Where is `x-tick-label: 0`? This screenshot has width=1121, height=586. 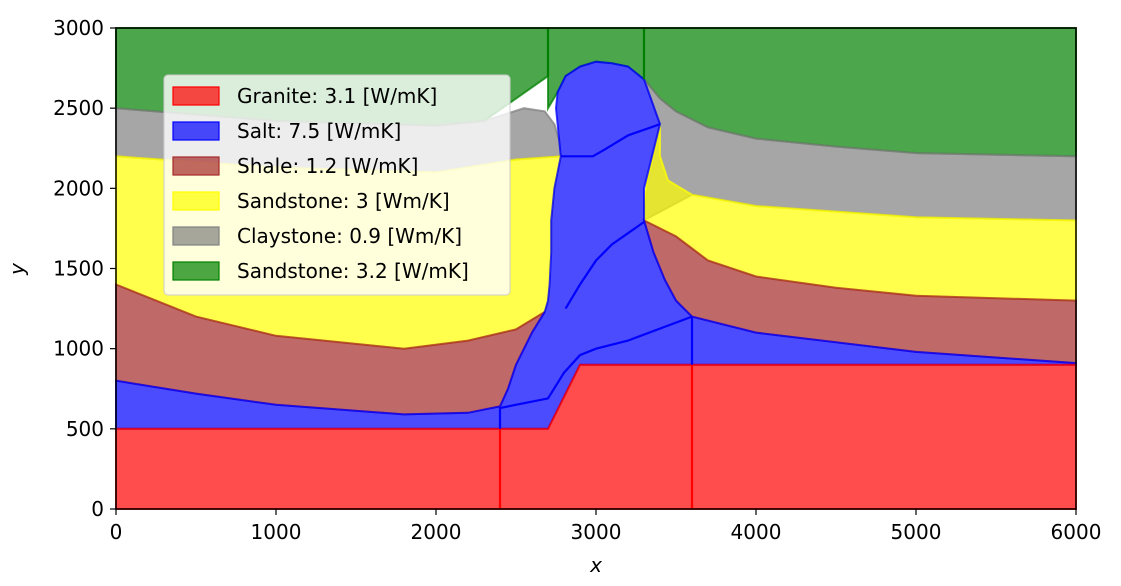
x-tick-label: 0 is located at coordinates (116, 532).